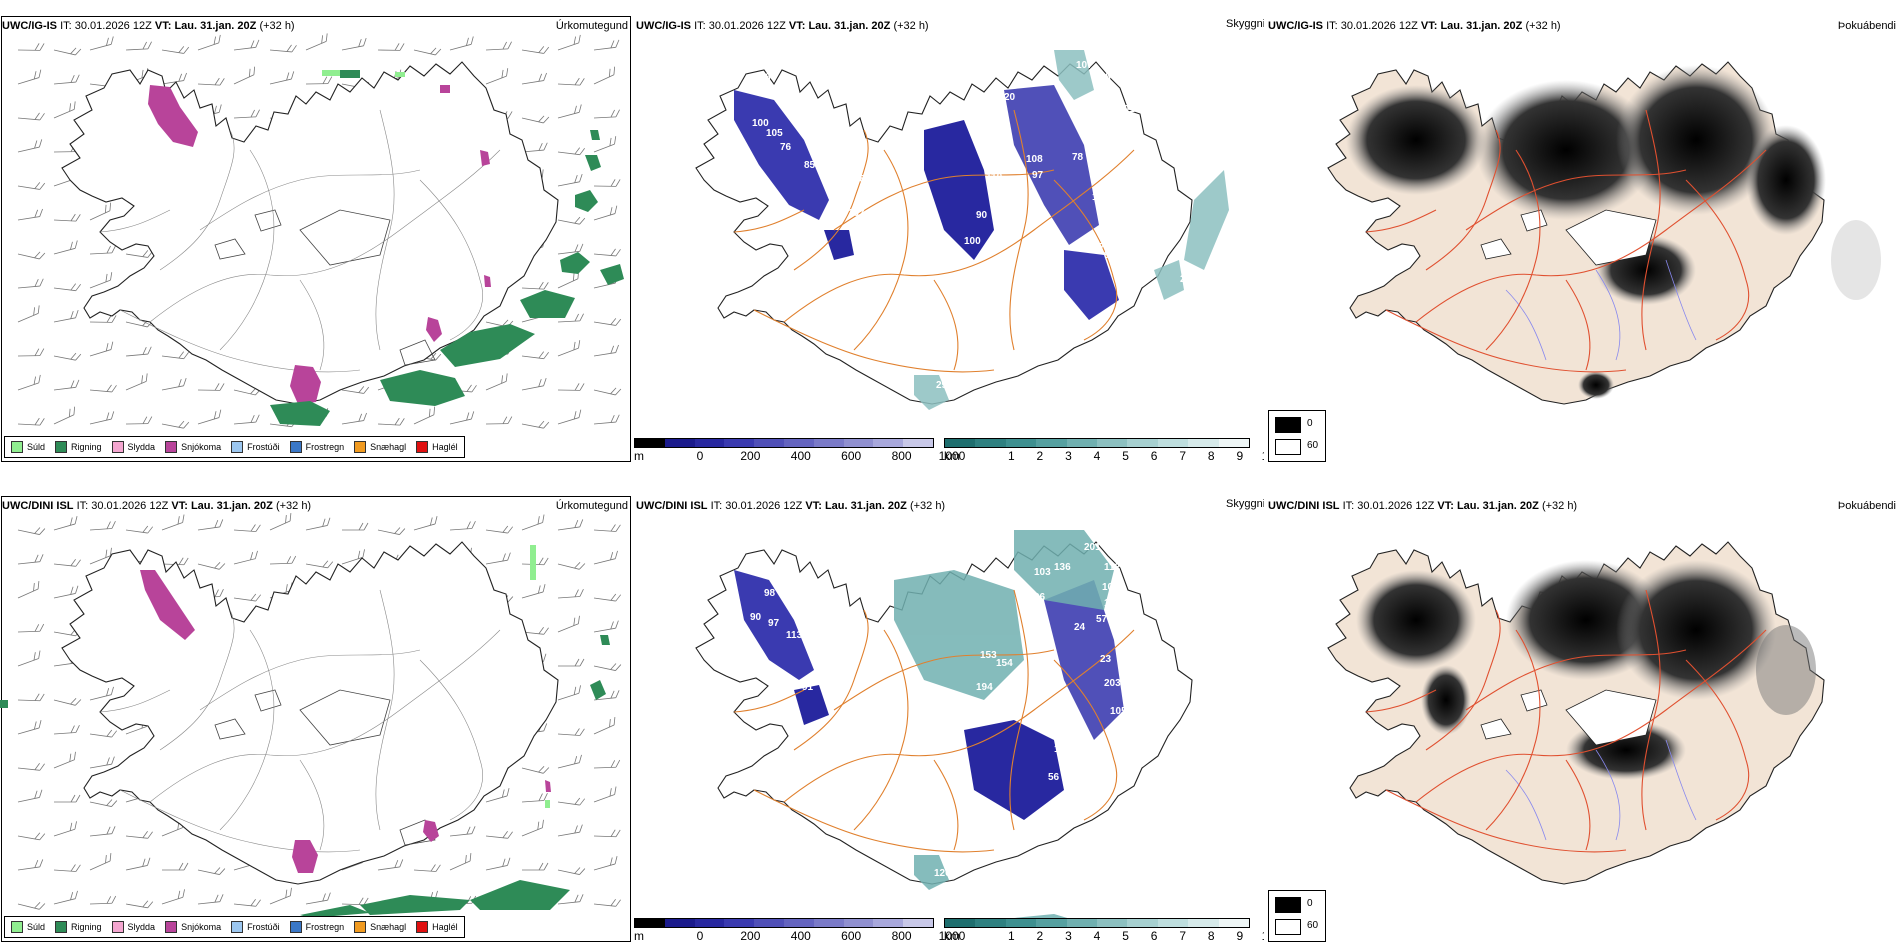  What do you see at coordinates (380, 927) in the screenshot?
I see `legend-item: Snæhagl` at bounding box center [380, 927].